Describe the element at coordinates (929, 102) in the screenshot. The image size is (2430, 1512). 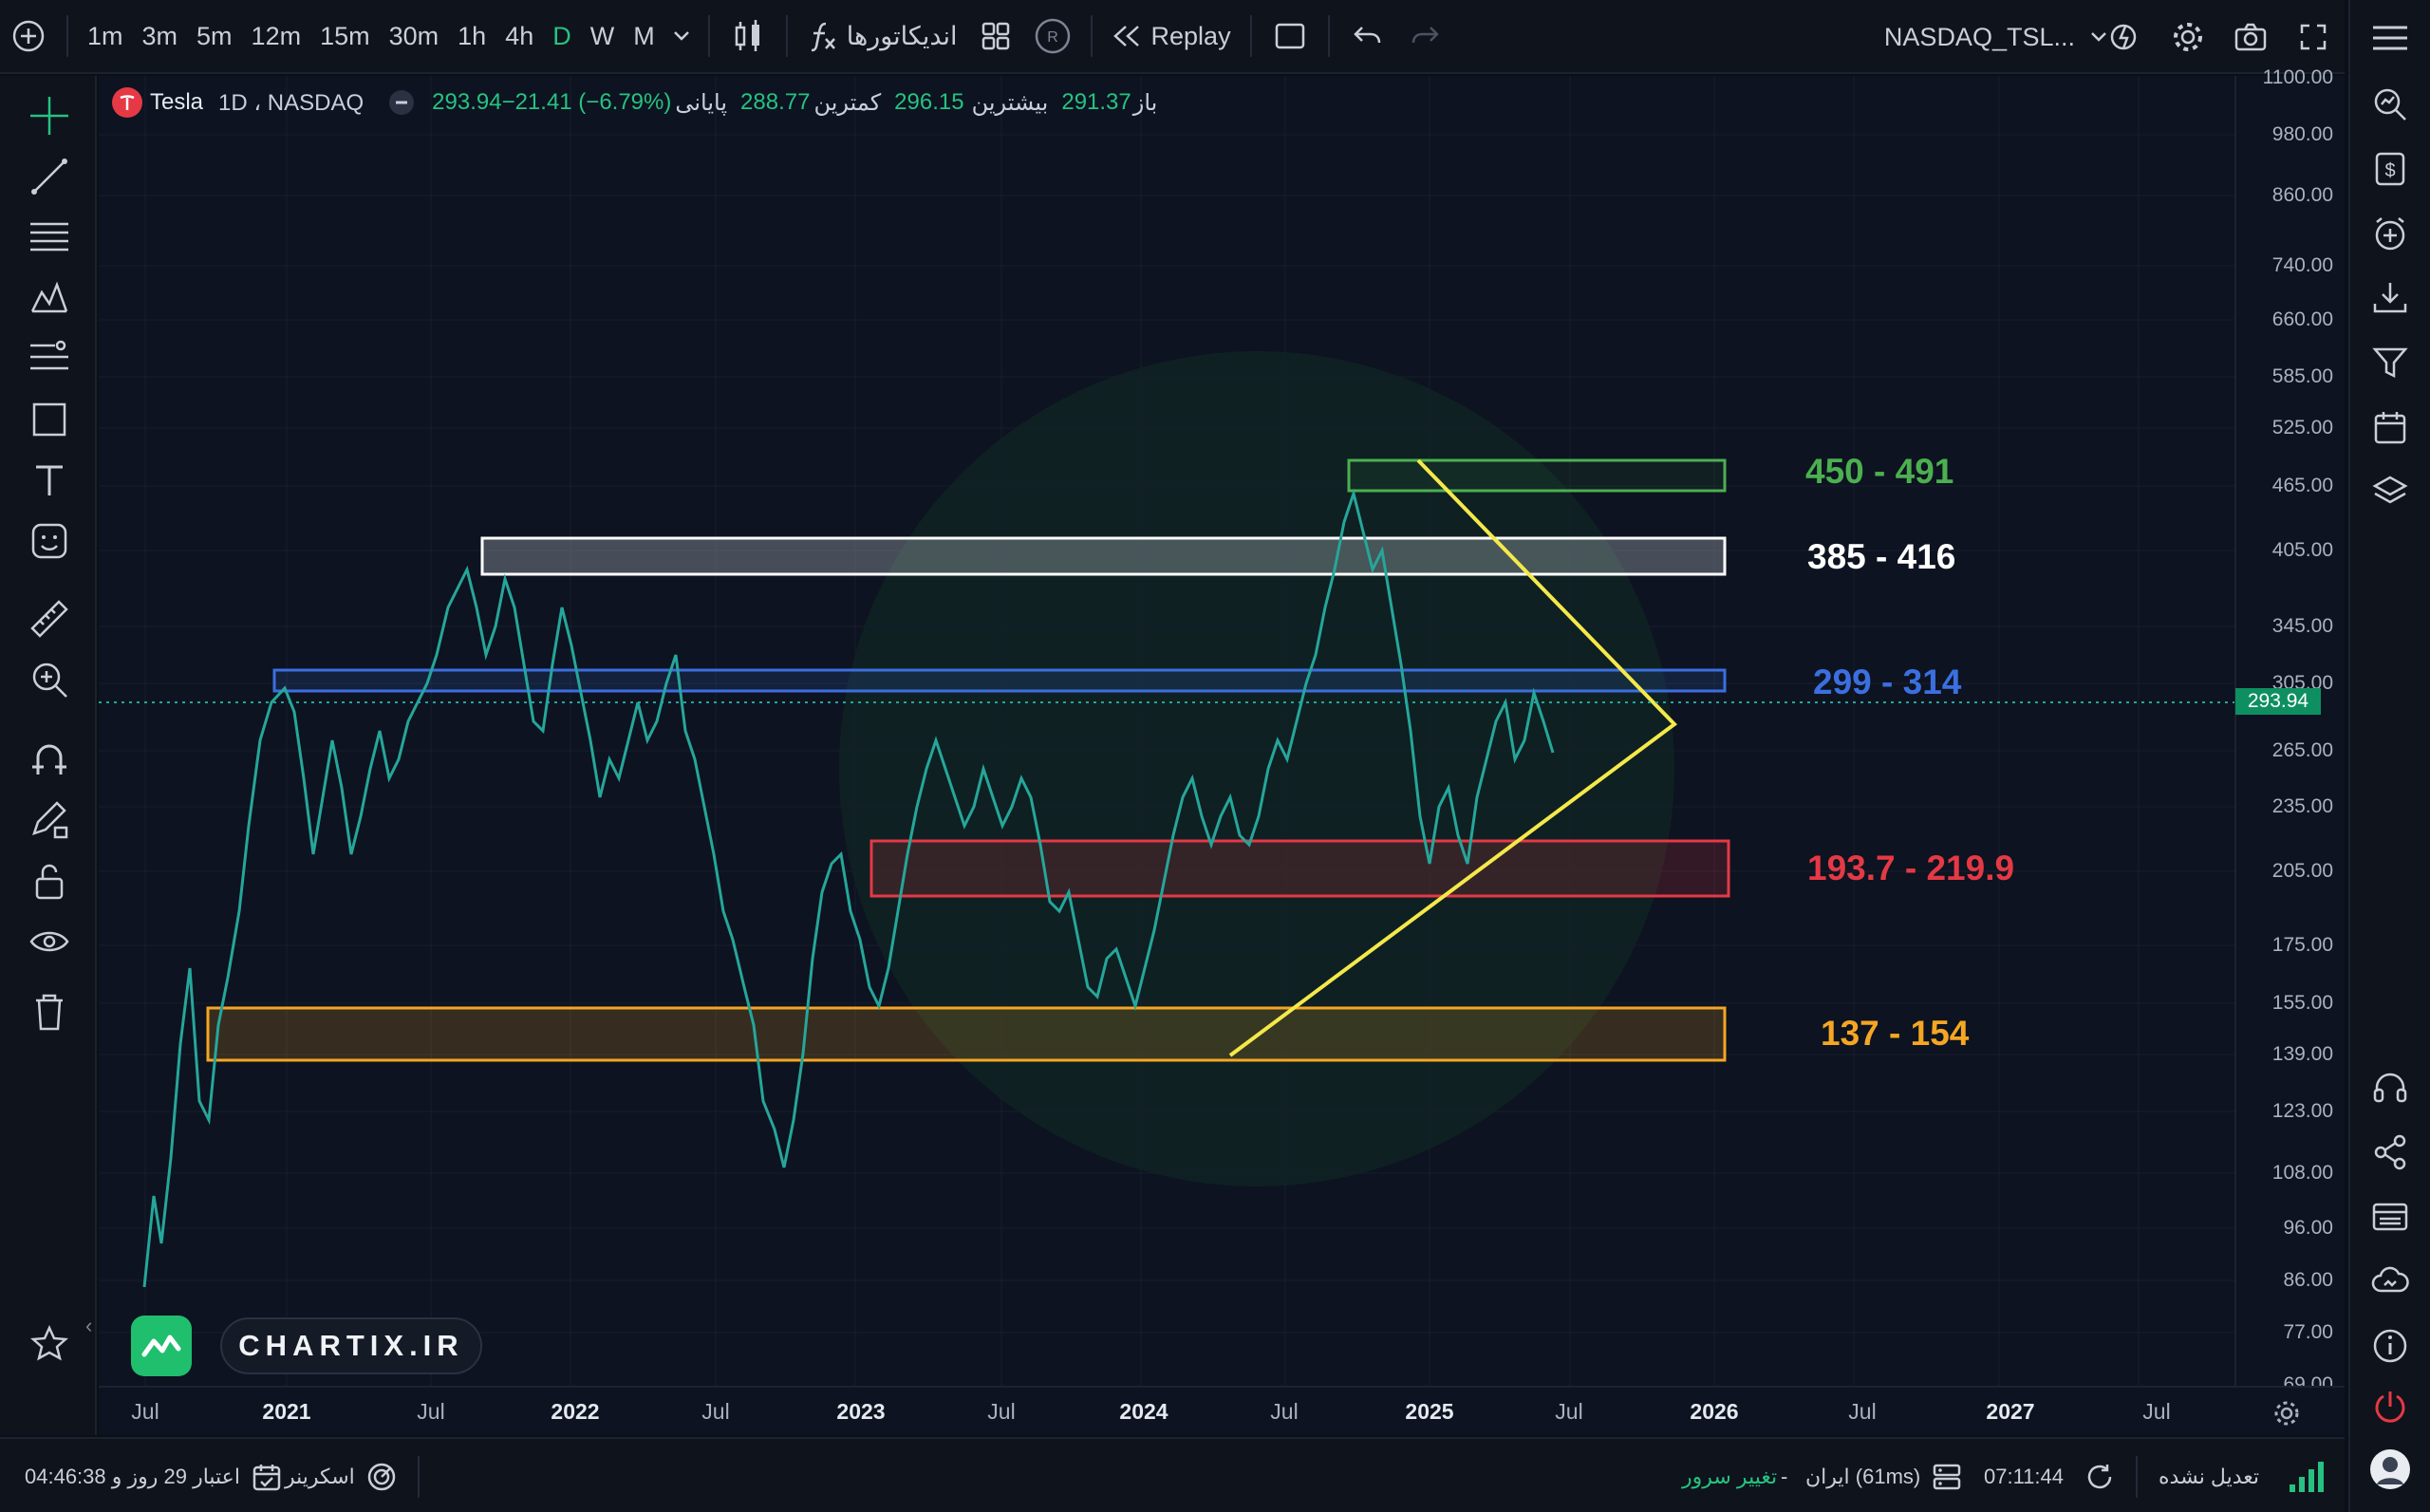
I see `high-value: 296.15` at that location.